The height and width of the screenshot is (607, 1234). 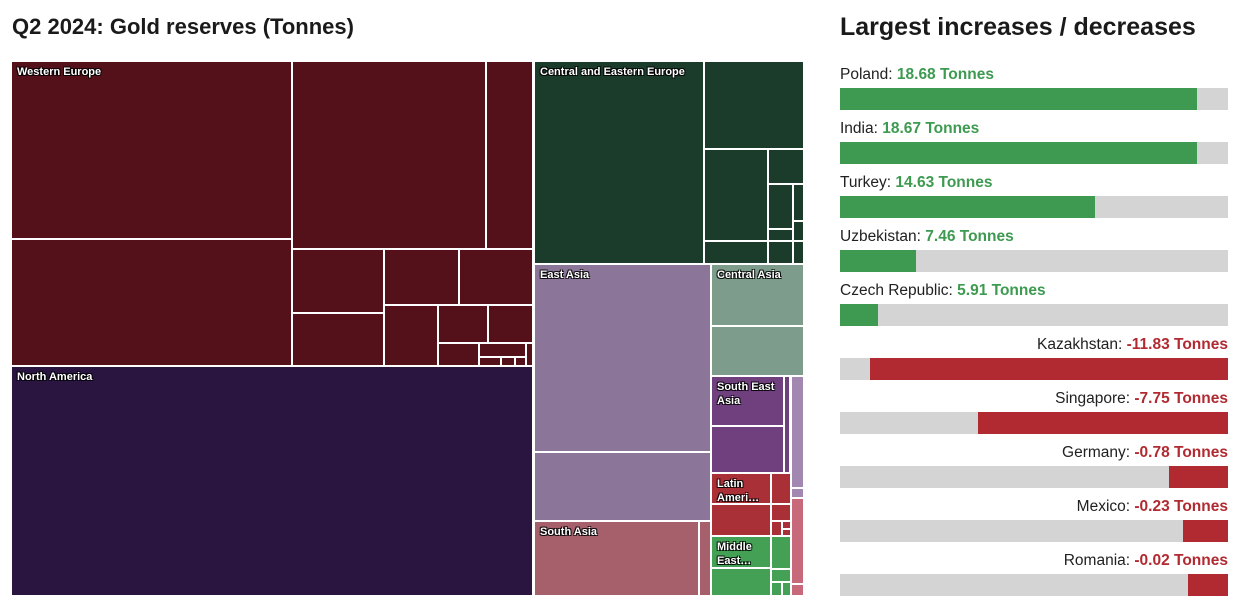 I want to click on bar-track-kazakhstan, so click(x=1034, y=369).